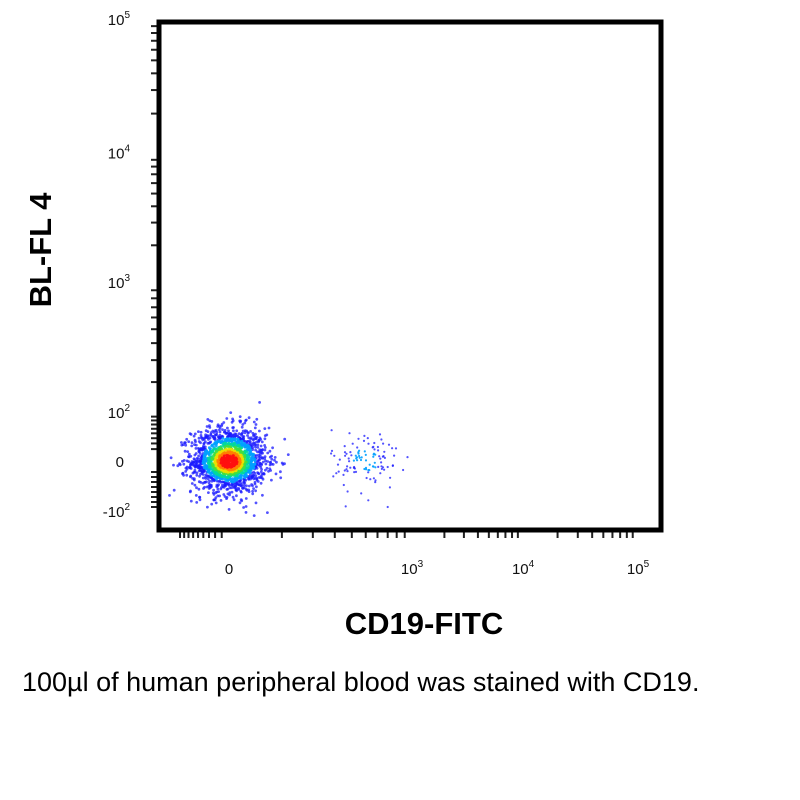  Describe the element at coordinates (229, 569) in the screenshot. I see `x-tick-label: 0` at that location.